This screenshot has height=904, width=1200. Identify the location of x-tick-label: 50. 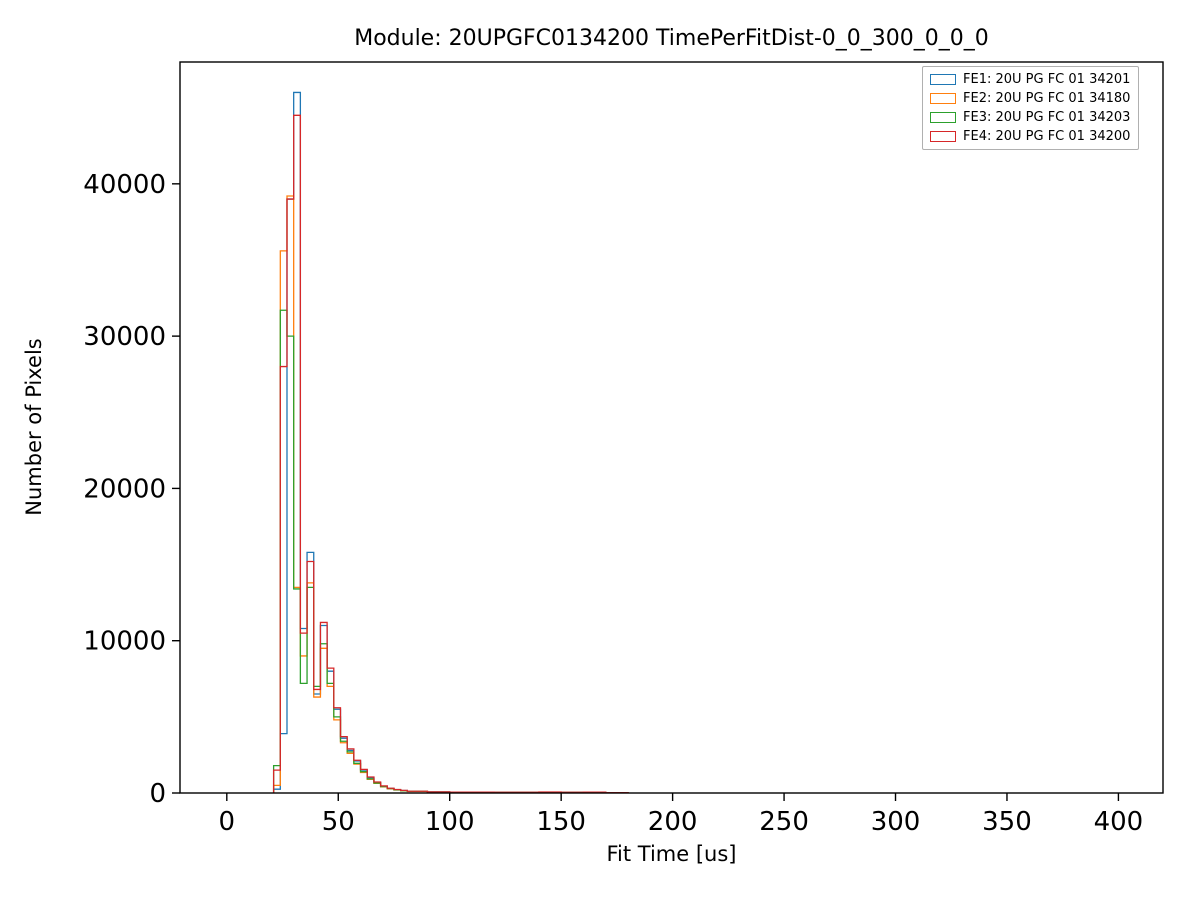
(338, 822).